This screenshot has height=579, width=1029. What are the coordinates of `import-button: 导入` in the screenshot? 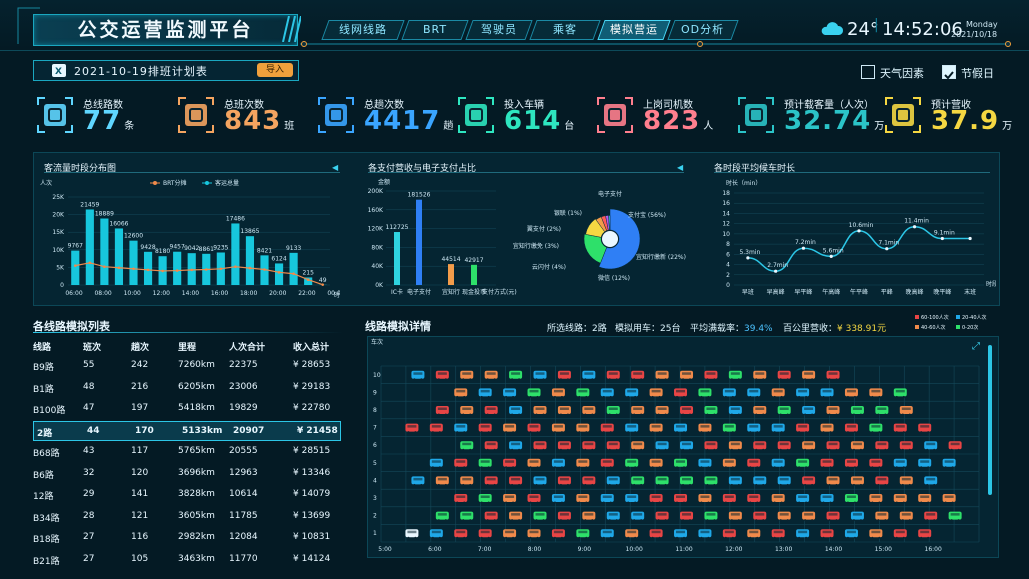 It's located at (275, 70).